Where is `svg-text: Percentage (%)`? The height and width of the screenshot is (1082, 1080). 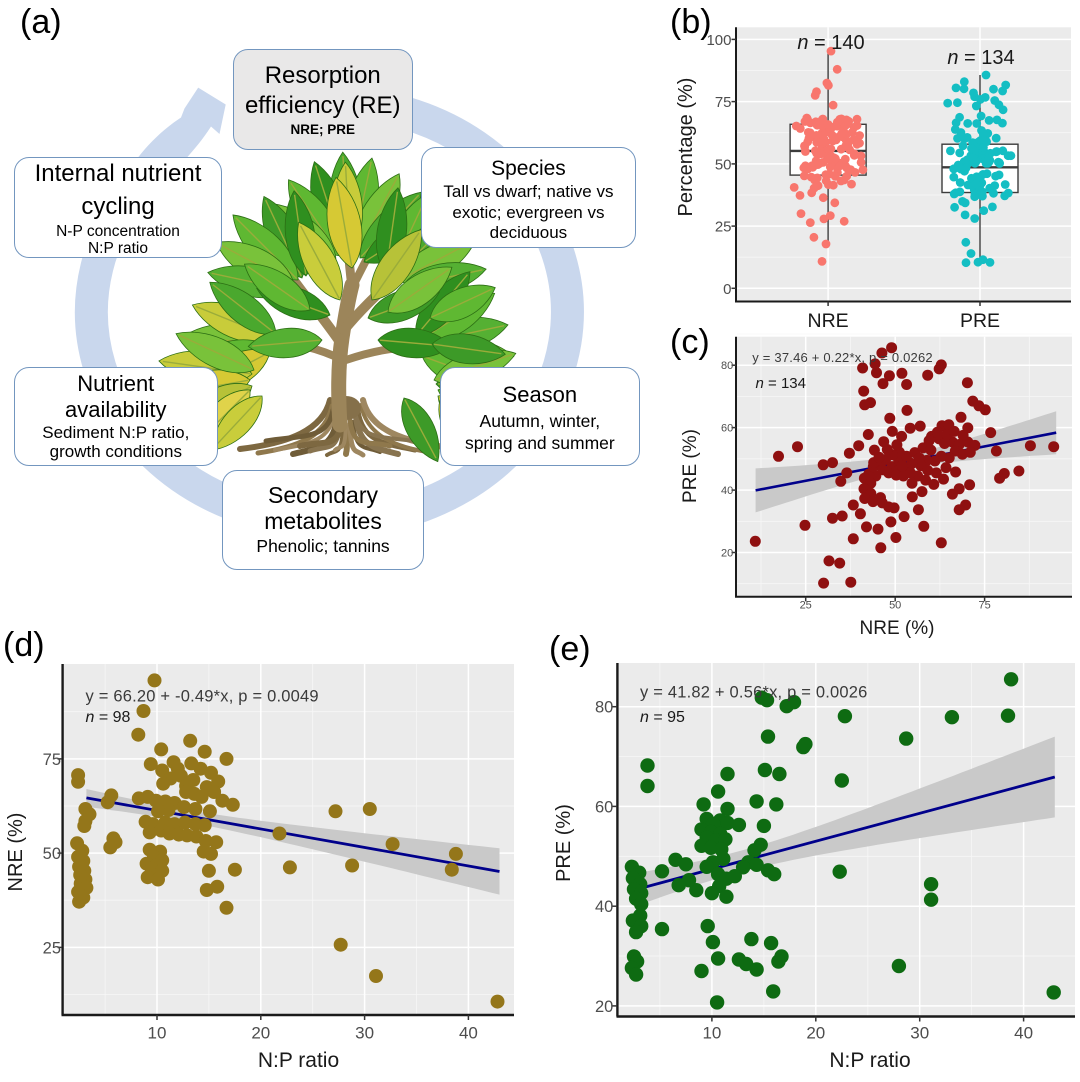 svg-text: Percentage (%) is located at coordinates (686, 147).